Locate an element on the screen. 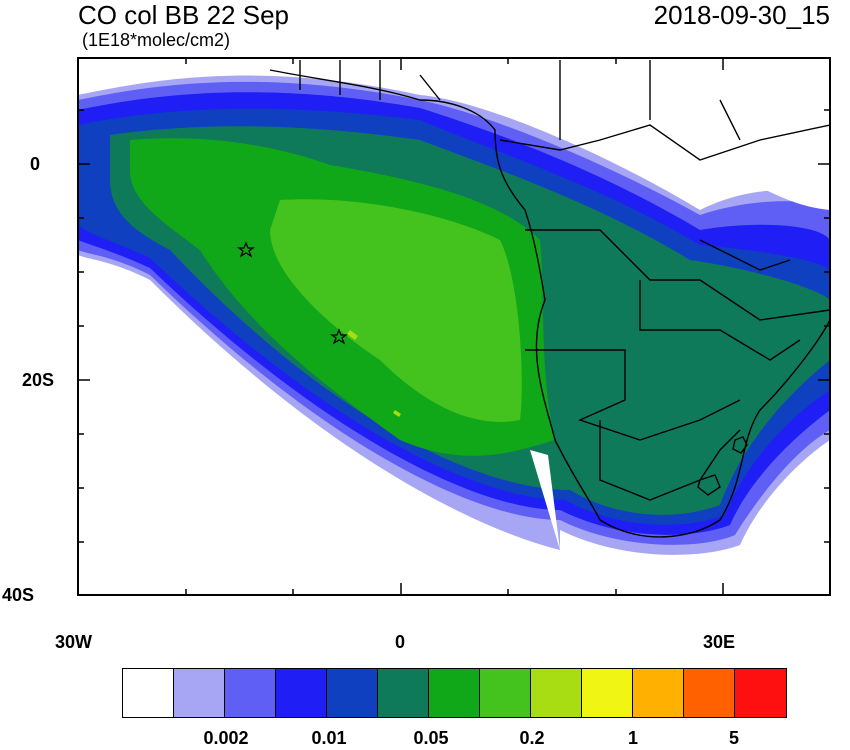 This screenshot has height=750, width=850. colorbar-label: 5 is located at coordinates (734, 738).